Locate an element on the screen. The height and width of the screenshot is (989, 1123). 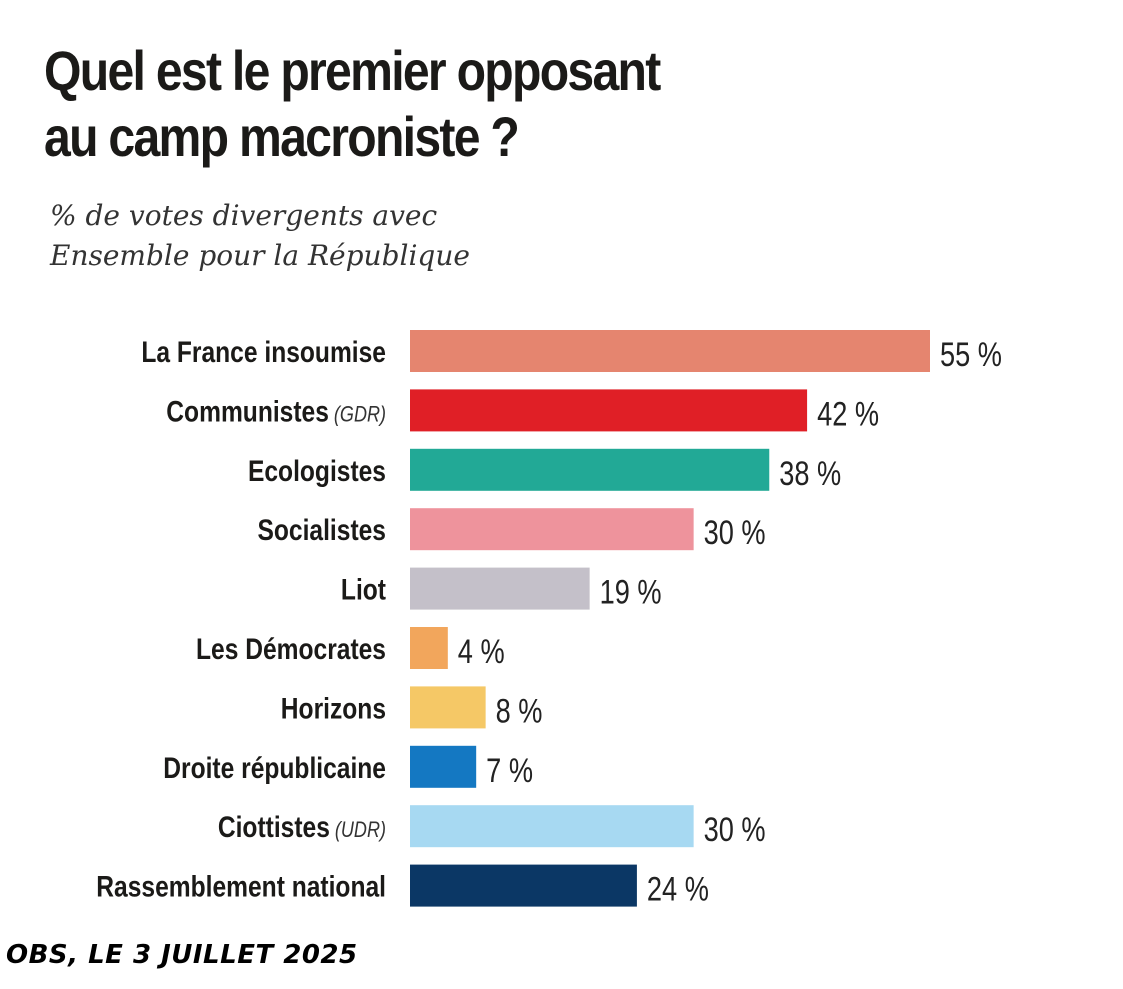
bar-row: Socialistes 30 % is located at coordinates (512, 530).